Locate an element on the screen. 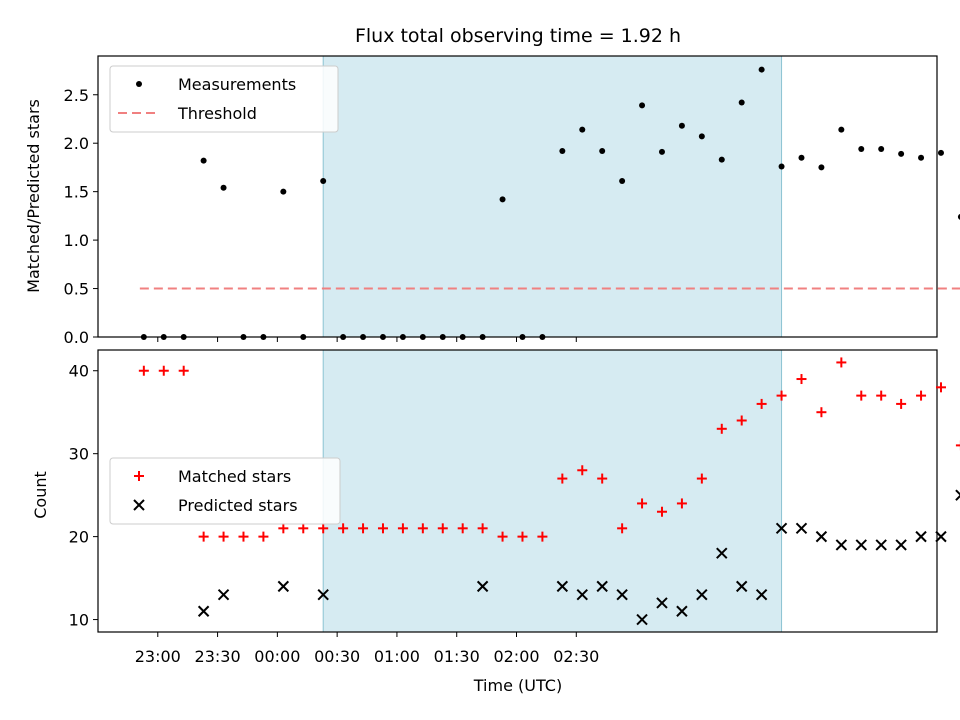 This screenshot has height=720, width=960. bottom-chart-xtick-label: 00:00 is located at coordinates (277, 656).